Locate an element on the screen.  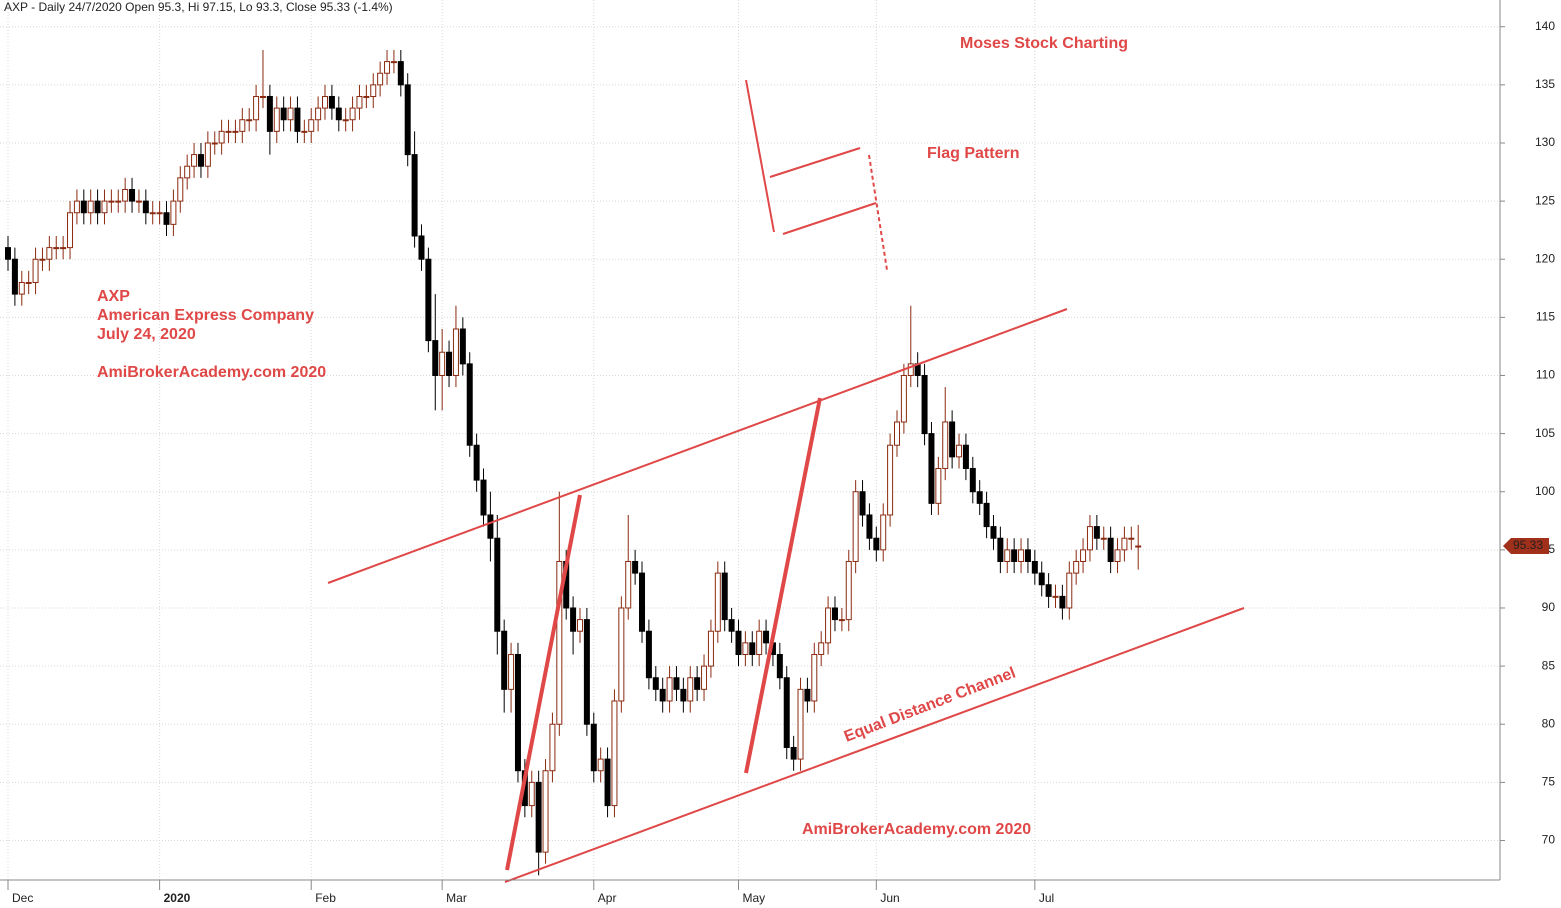
y-tick-label: 90 is located at coordinates (1549, 607).